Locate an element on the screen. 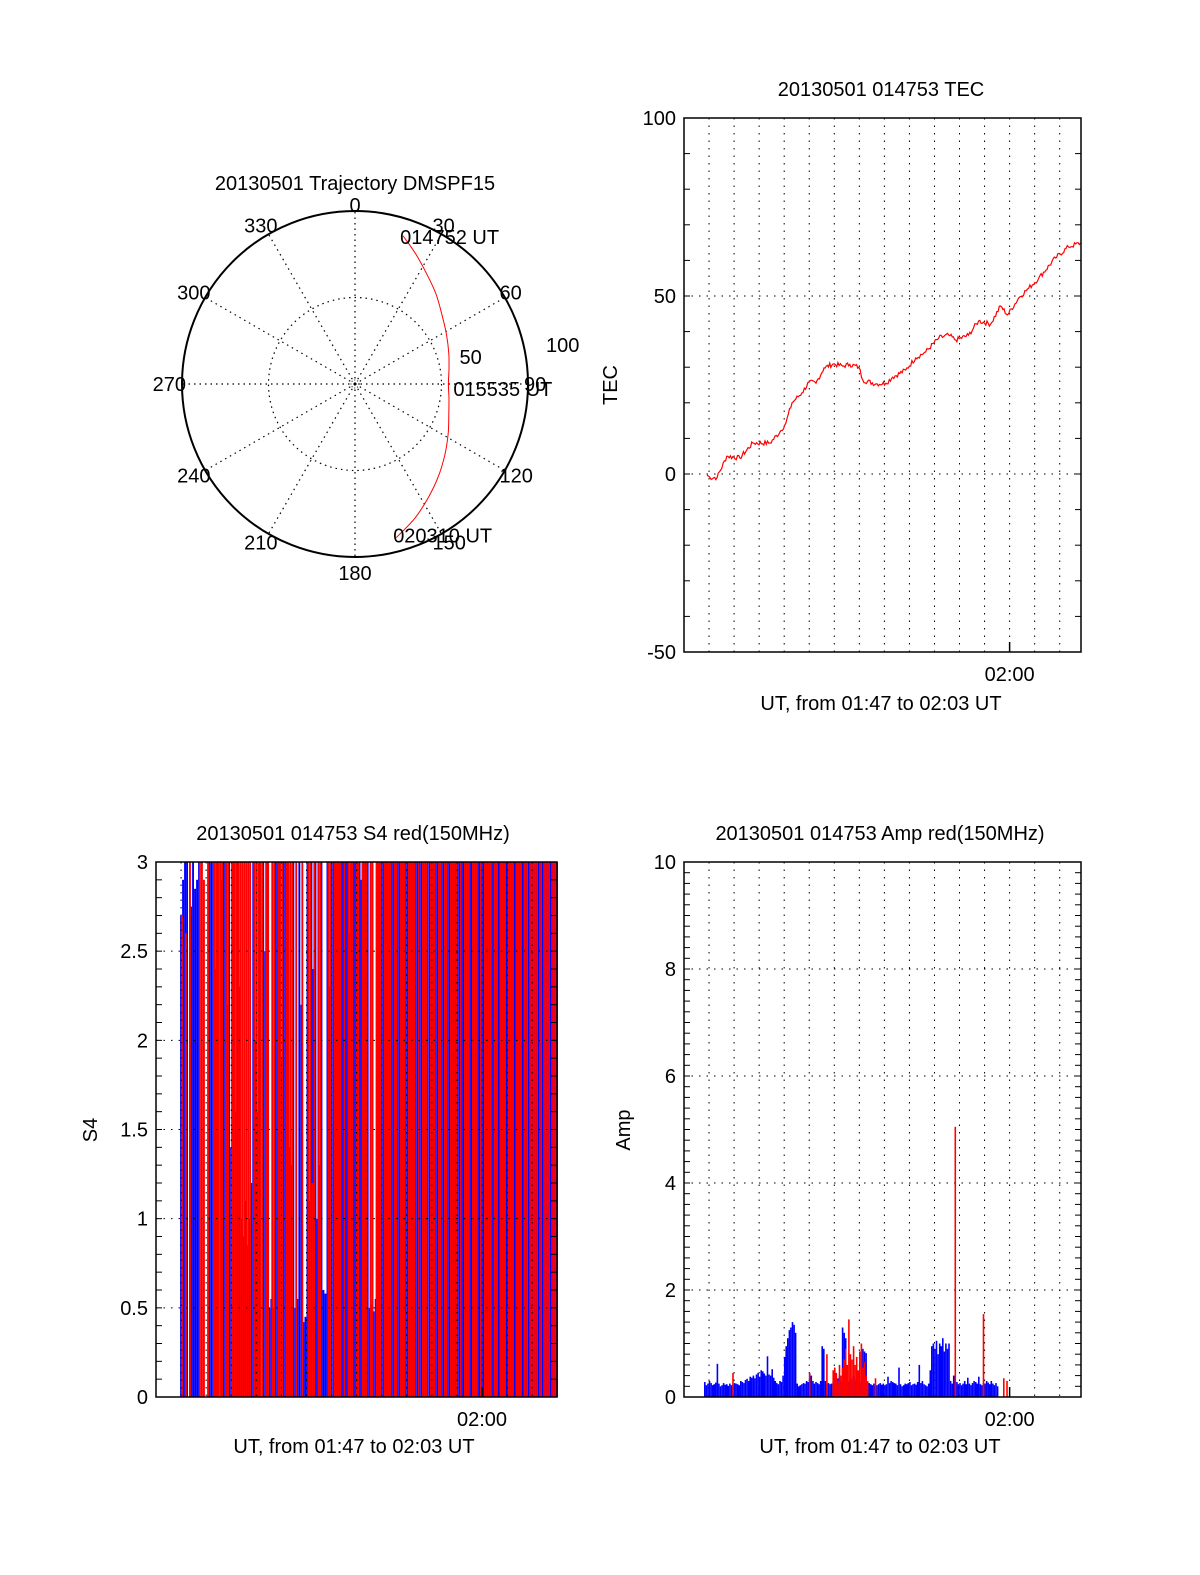 The image size is (1200, 1575). polar-angle-ticks: 0 30 60 90 120 150 180 210 240 270 300 330 is located at coordinates (350, 390).